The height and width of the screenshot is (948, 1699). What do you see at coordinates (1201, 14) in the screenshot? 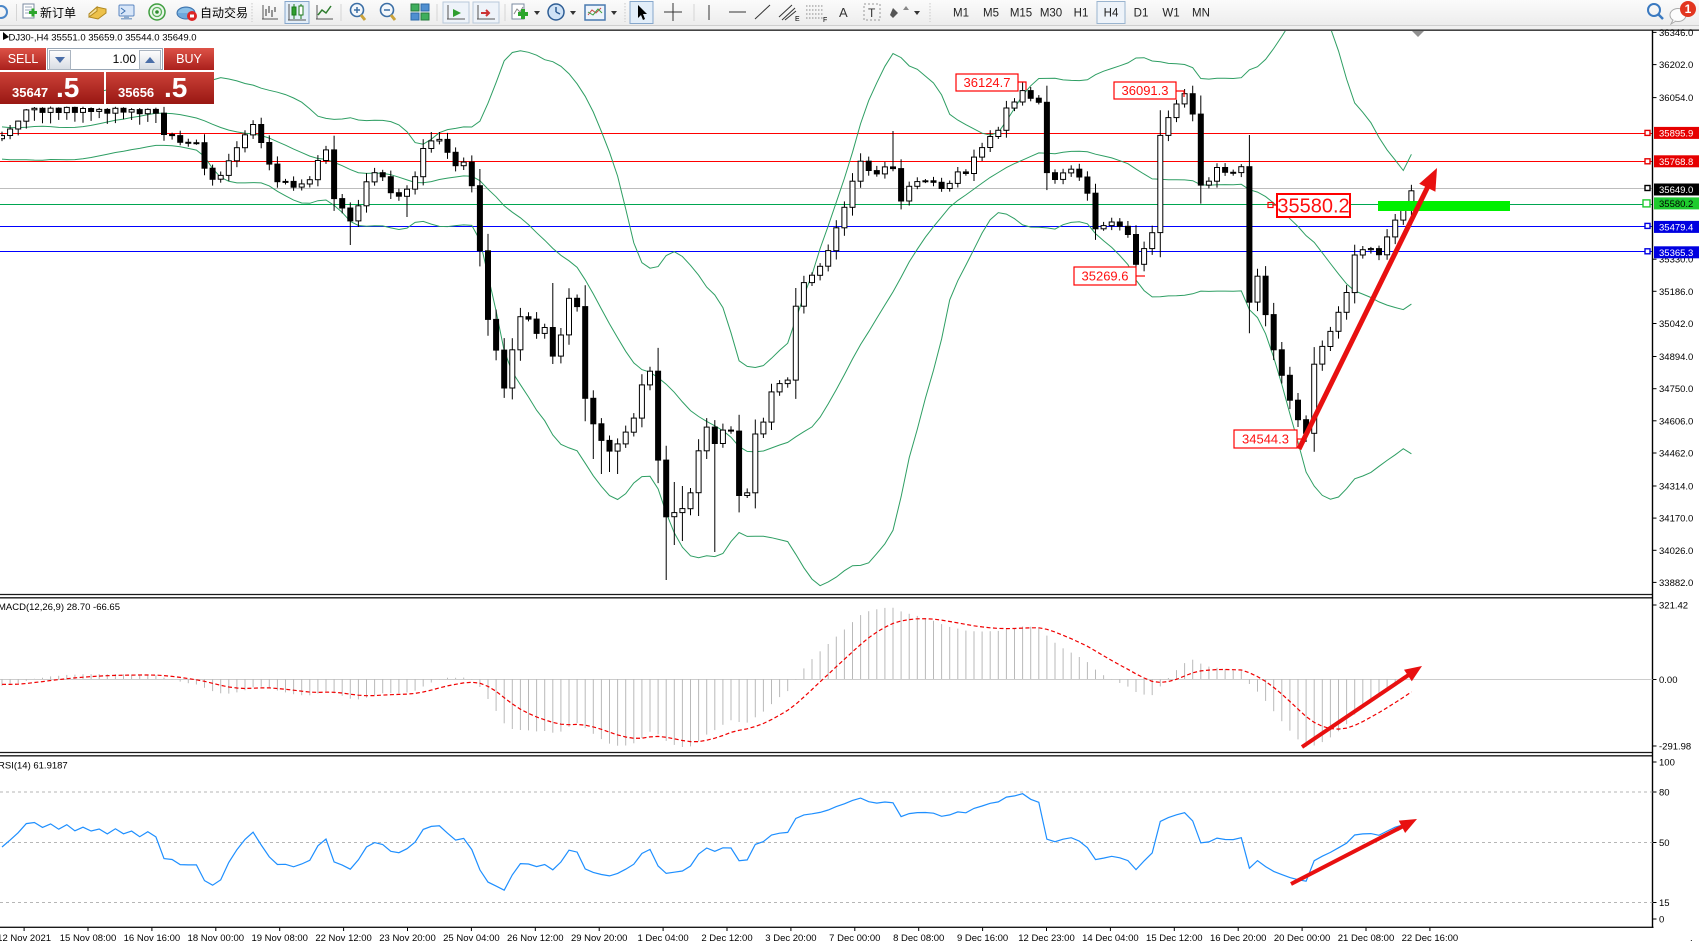
I see `svg-text: MN` at bounding box center [1201, 14].